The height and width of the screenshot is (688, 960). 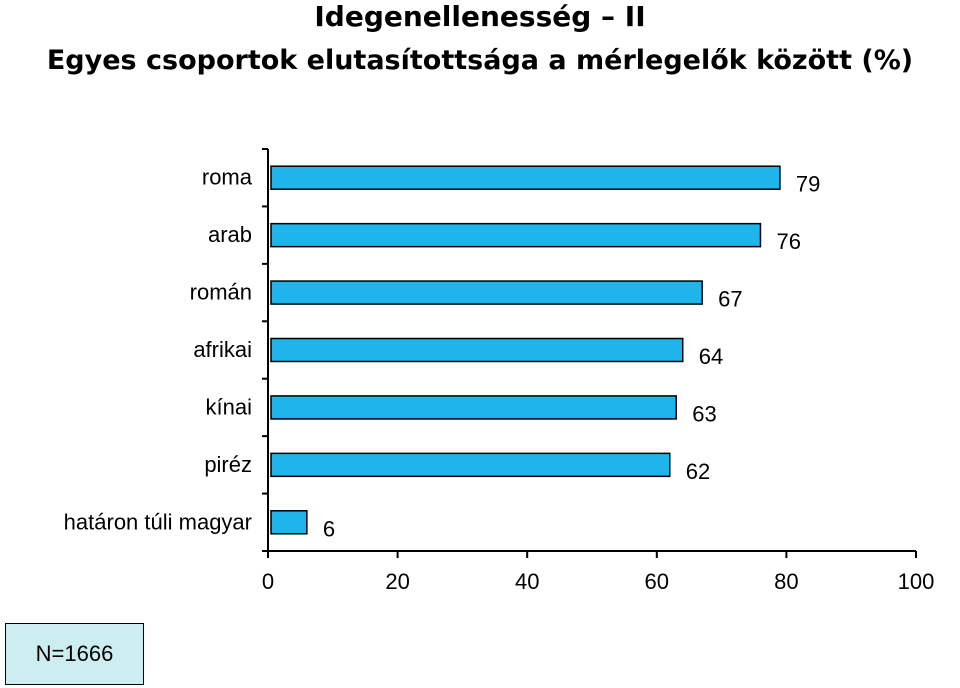 I want to click on category-label: afrikai, so click(x=222, y=349).